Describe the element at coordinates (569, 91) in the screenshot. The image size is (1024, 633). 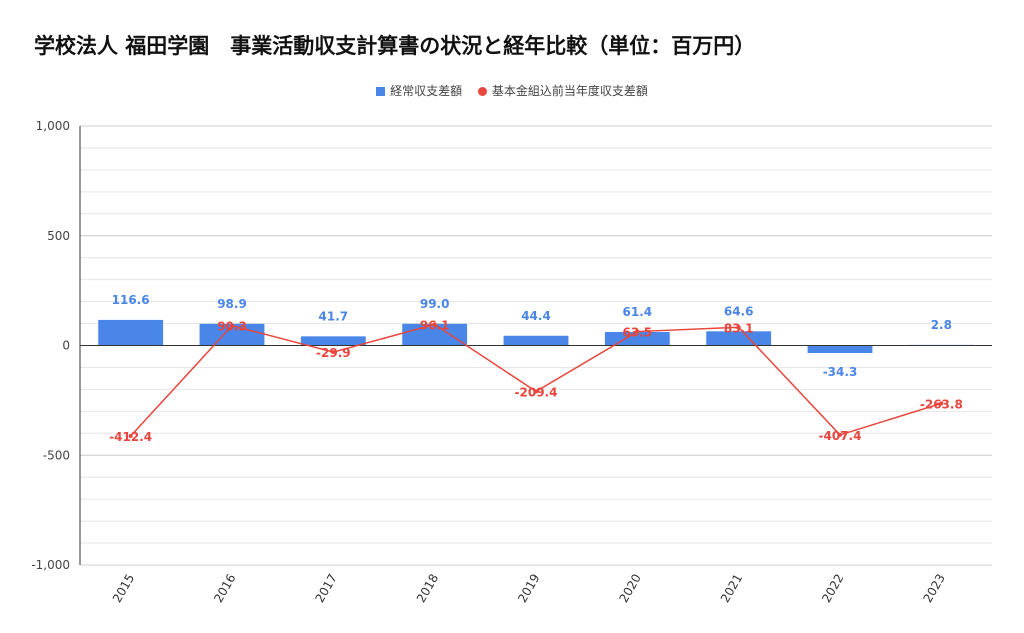
I see `legend-line-label: 基本金組込前当年度収支差額` at that location.